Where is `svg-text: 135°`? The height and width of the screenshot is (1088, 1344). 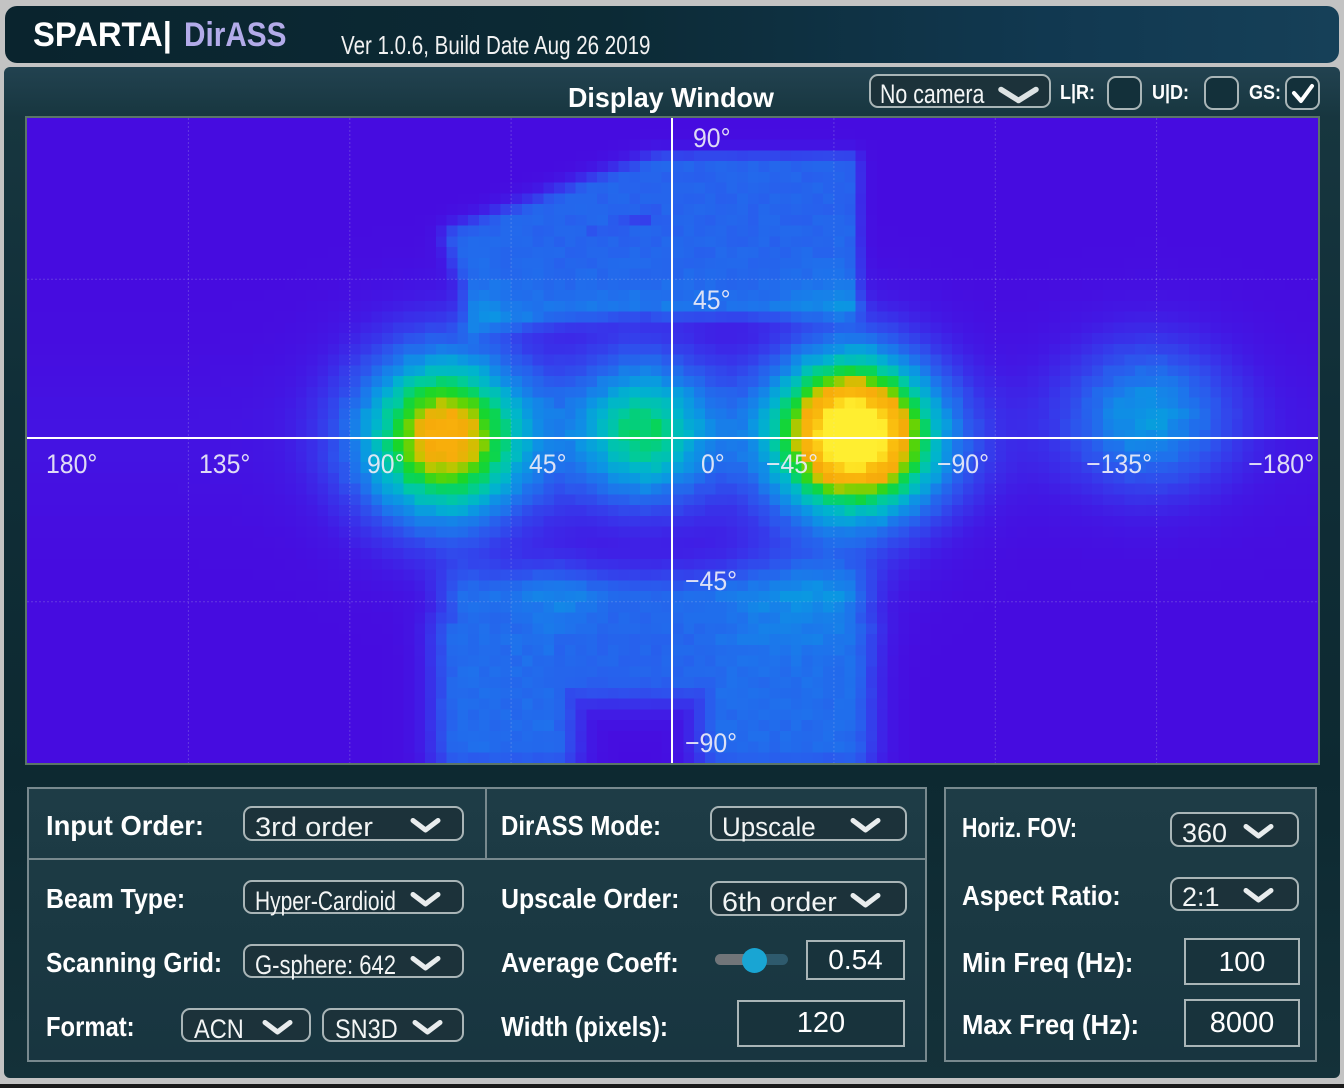
svg-text: 135° is located at coordinates (224, 464).